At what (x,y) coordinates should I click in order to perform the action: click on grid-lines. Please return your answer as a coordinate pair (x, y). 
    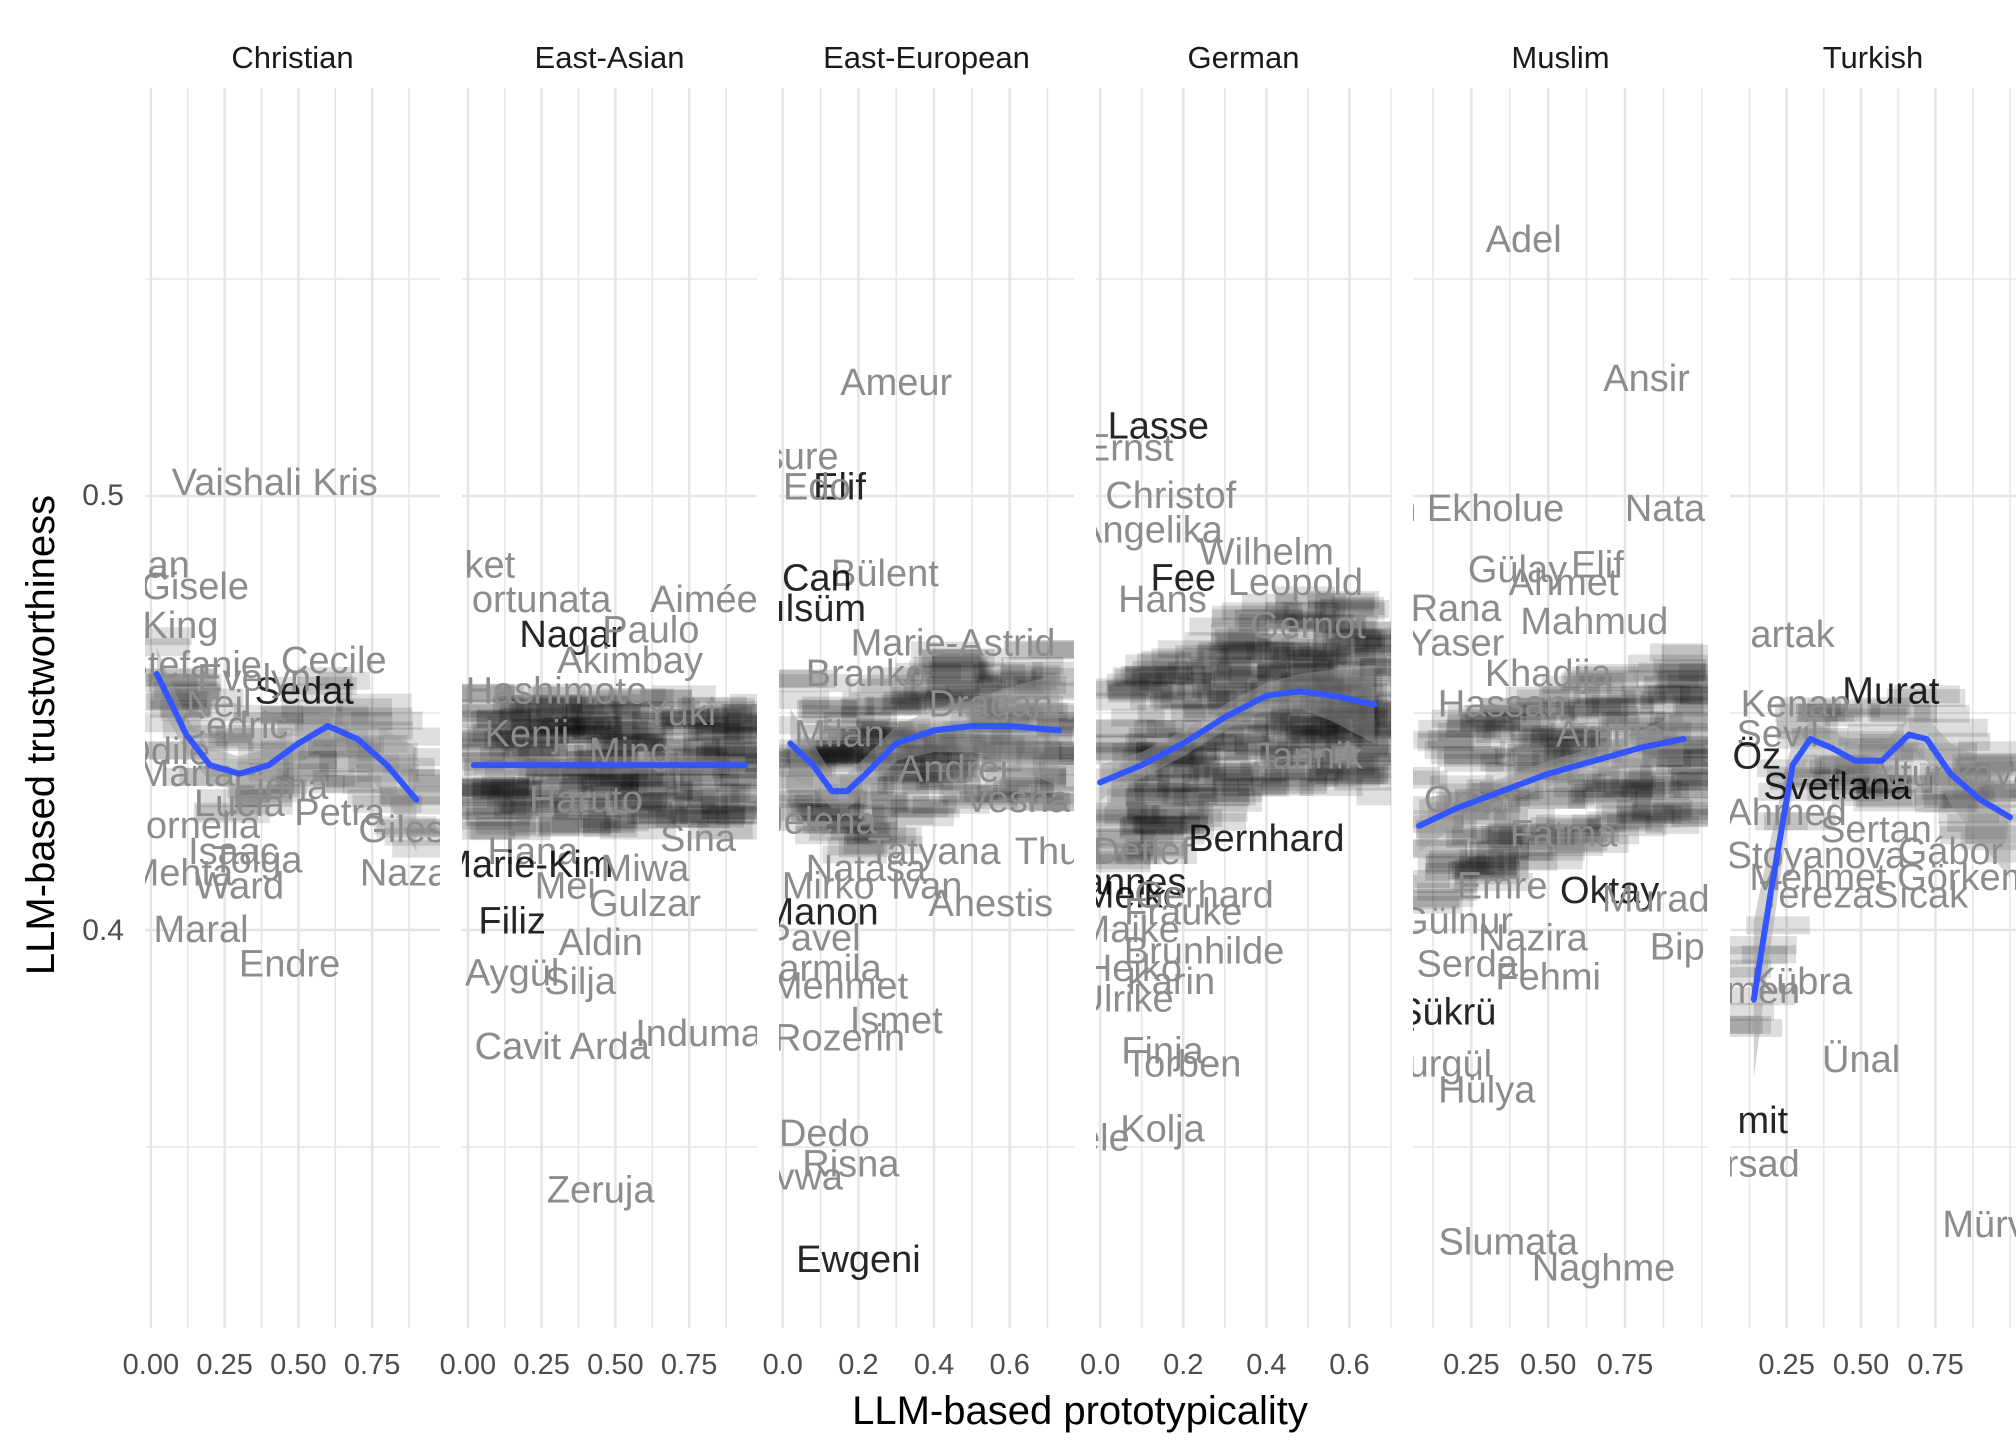
    Looking at the image, I should click on (926, 708).